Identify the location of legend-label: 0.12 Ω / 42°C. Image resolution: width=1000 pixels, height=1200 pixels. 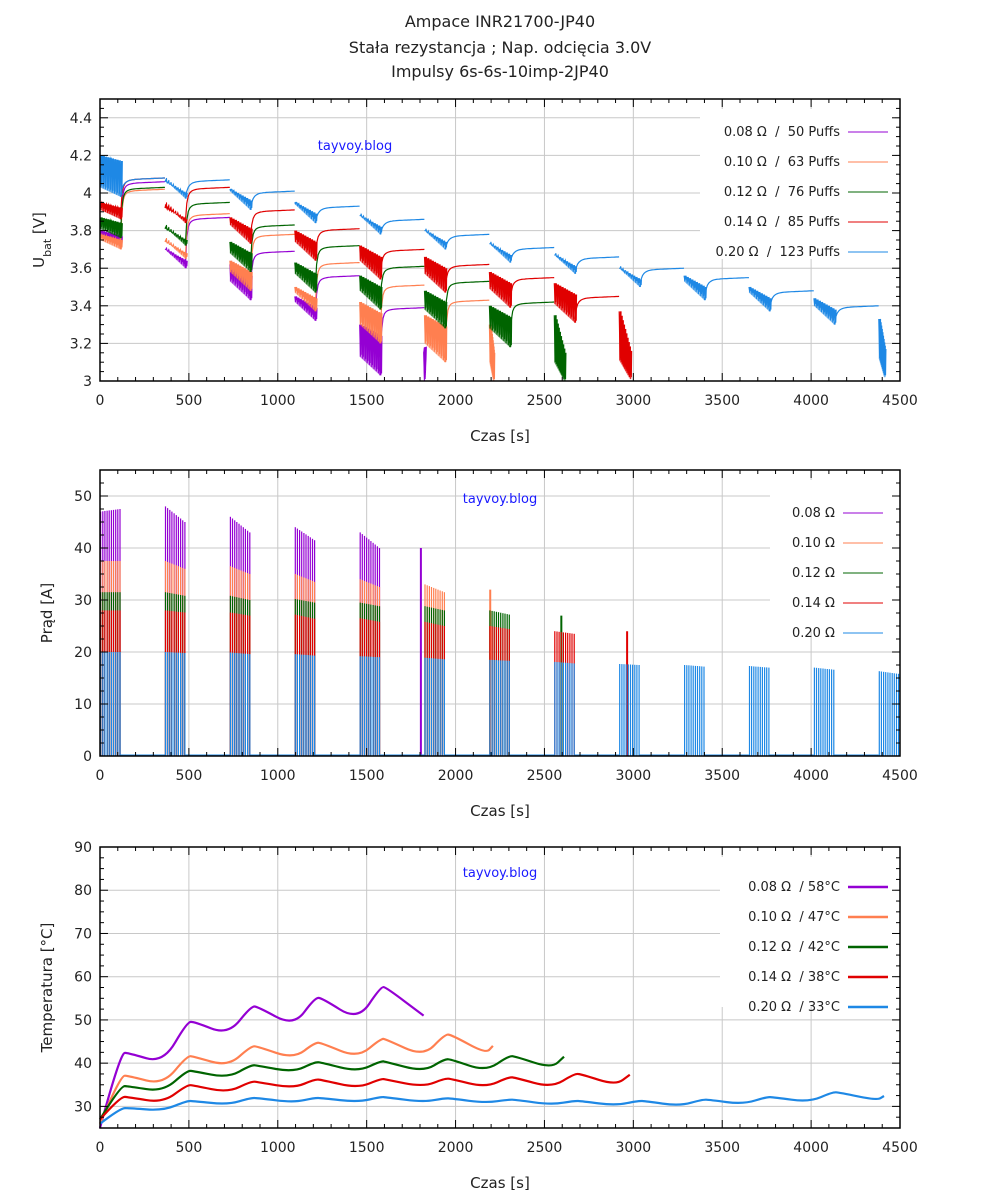
(794, 947).